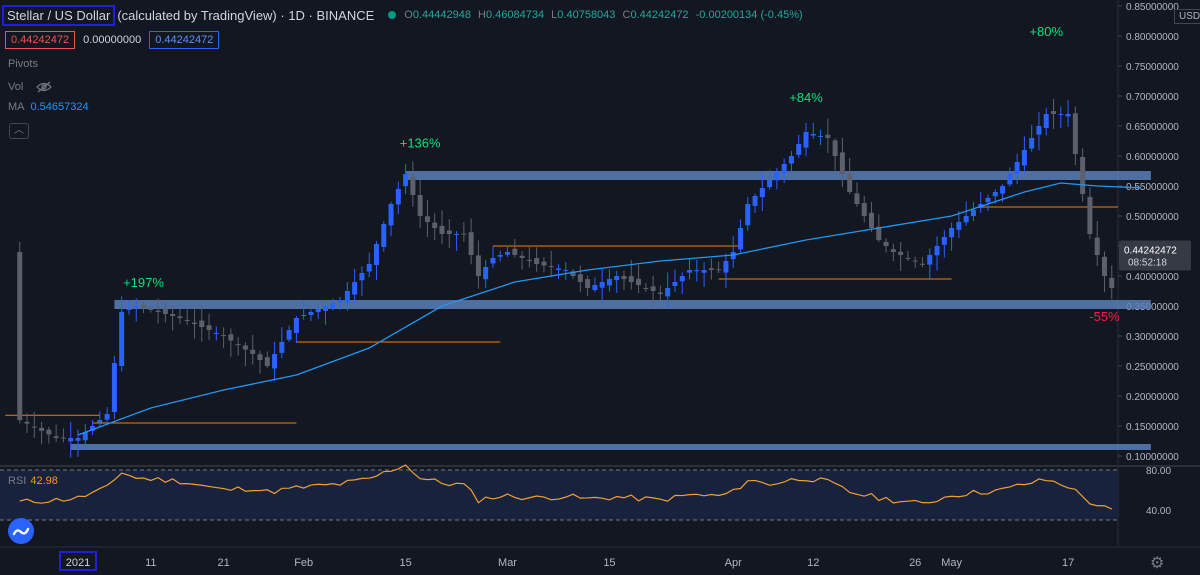 This screenshot has height=575, width=1200. I want to click on gear-icon: ⚙, so click(1157, 563).